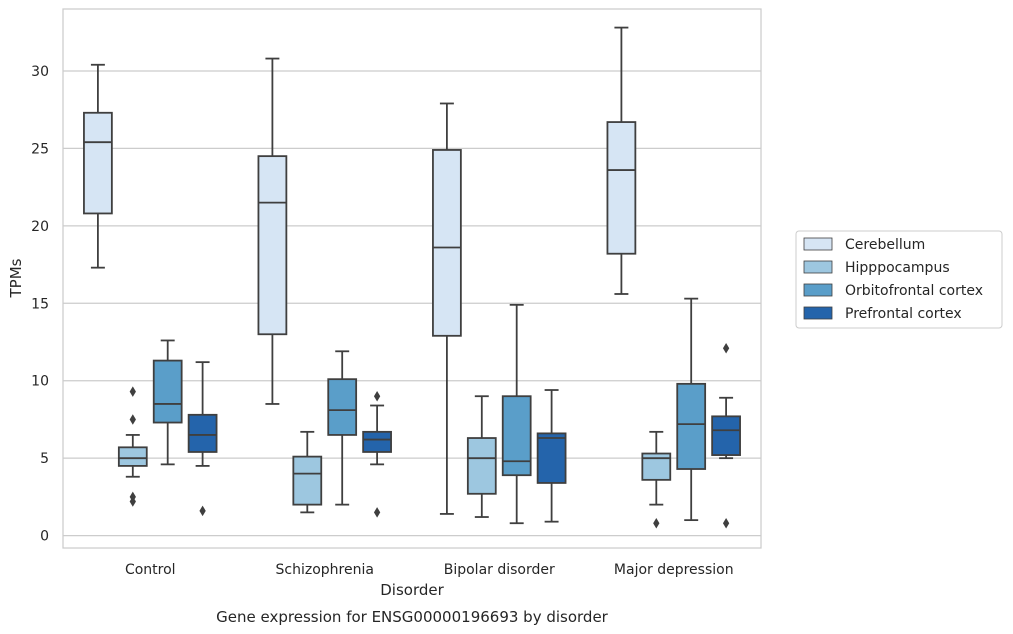 This screenshot has height=634, width=1013. What do you see at coordinates (40, 382) in the screenshot?
I see `y-tick-label: 10` at bounding box center [40, 382].